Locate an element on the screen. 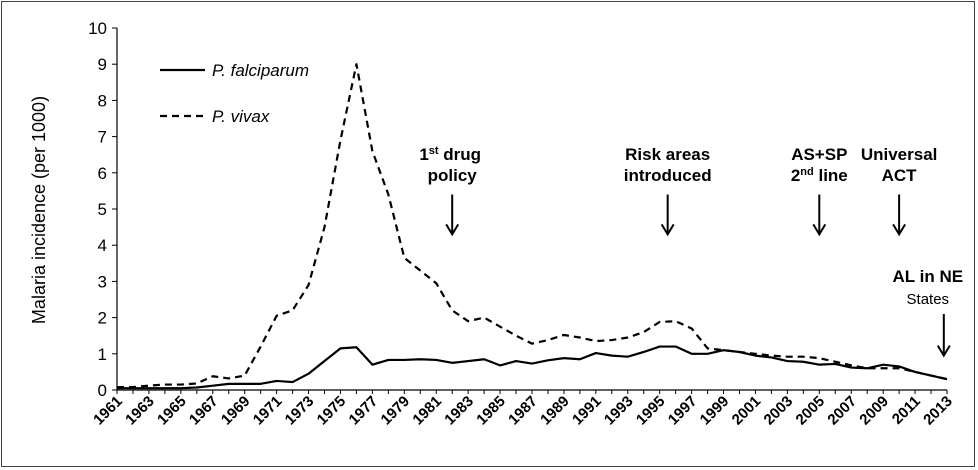 This screenshot has height=470, width=978. x-tick-label: 2011 is located at coordinates (906, 410).